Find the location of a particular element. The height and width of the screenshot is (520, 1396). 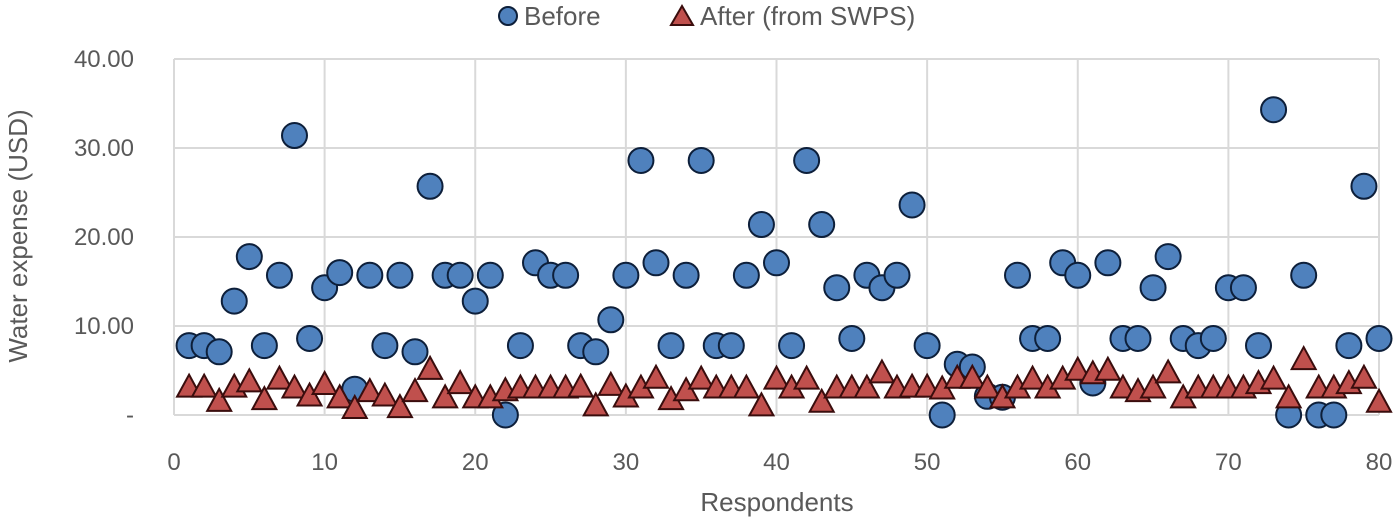

y-tick-label: 30.00 is located at coordinates (104, 148).